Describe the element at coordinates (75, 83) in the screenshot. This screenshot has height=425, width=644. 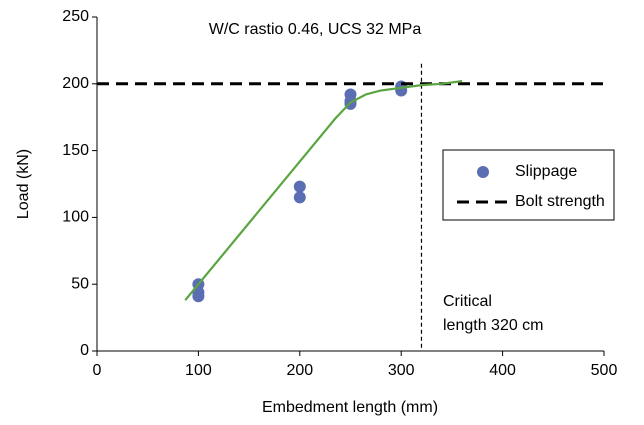
I see `y-tick-label: 200` at that location.